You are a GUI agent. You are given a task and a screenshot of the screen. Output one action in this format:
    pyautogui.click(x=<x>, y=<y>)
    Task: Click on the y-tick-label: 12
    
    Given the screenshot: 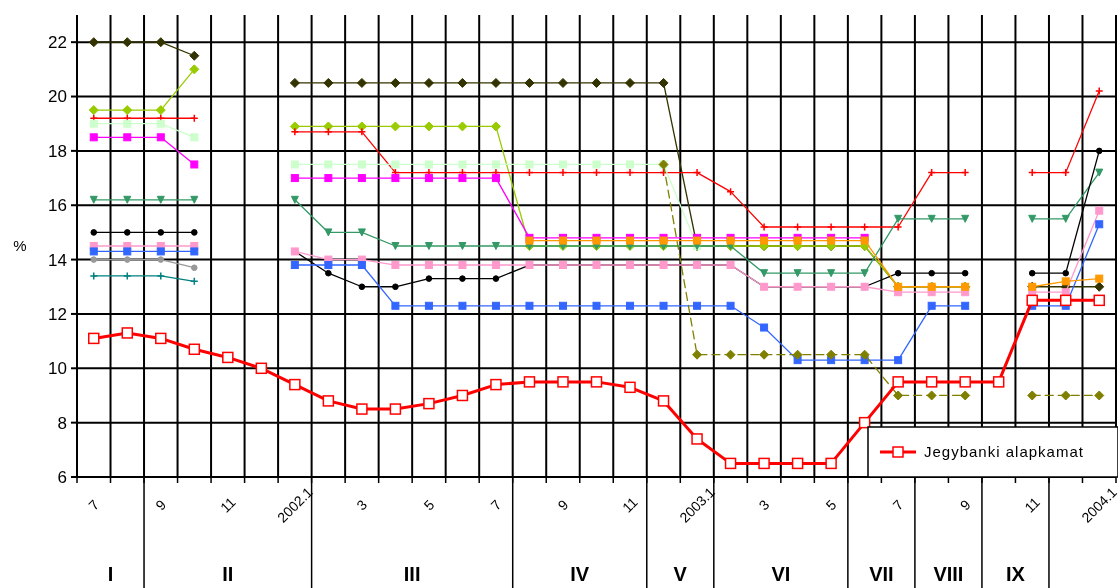 What is the action you would take?
    pyautogui.click(x=57, y=314)
    